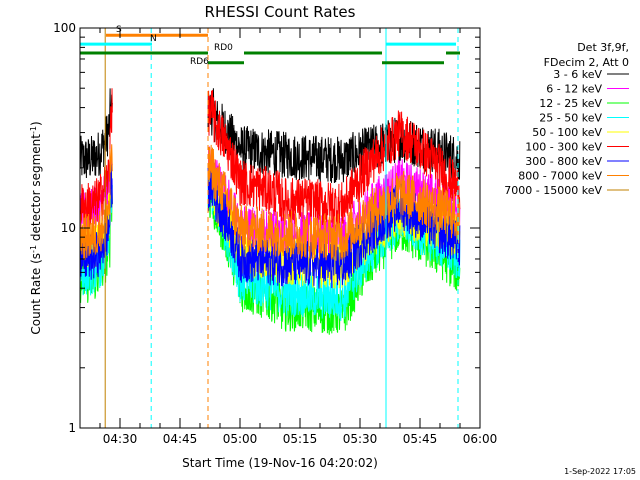 The image size is (640, 480). Describe the element at coordinates (64, 28) in the screenshot. I see `ytick-label-2: 100` at that location.